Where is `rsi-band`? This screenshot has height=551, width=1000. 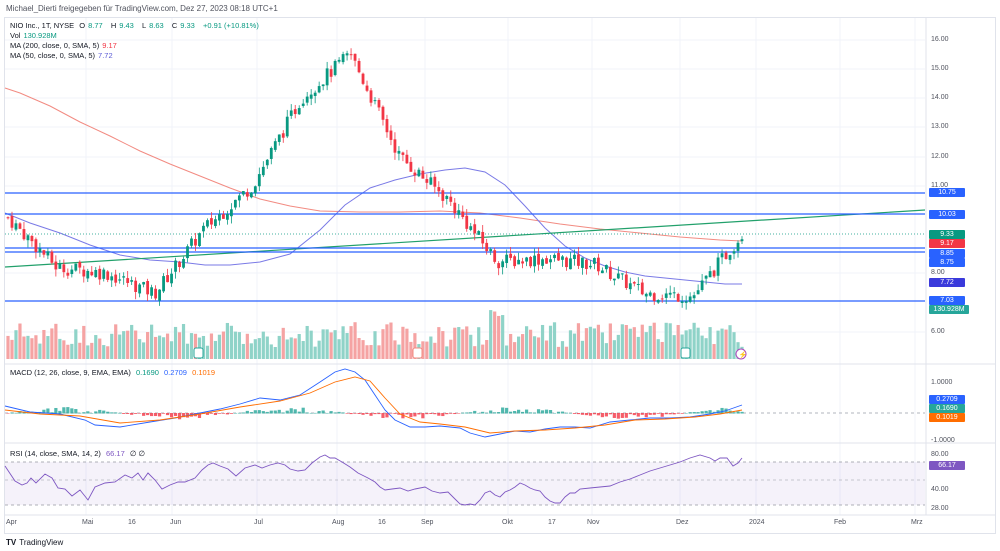 rsi-band is located at coordinates (465, 483).